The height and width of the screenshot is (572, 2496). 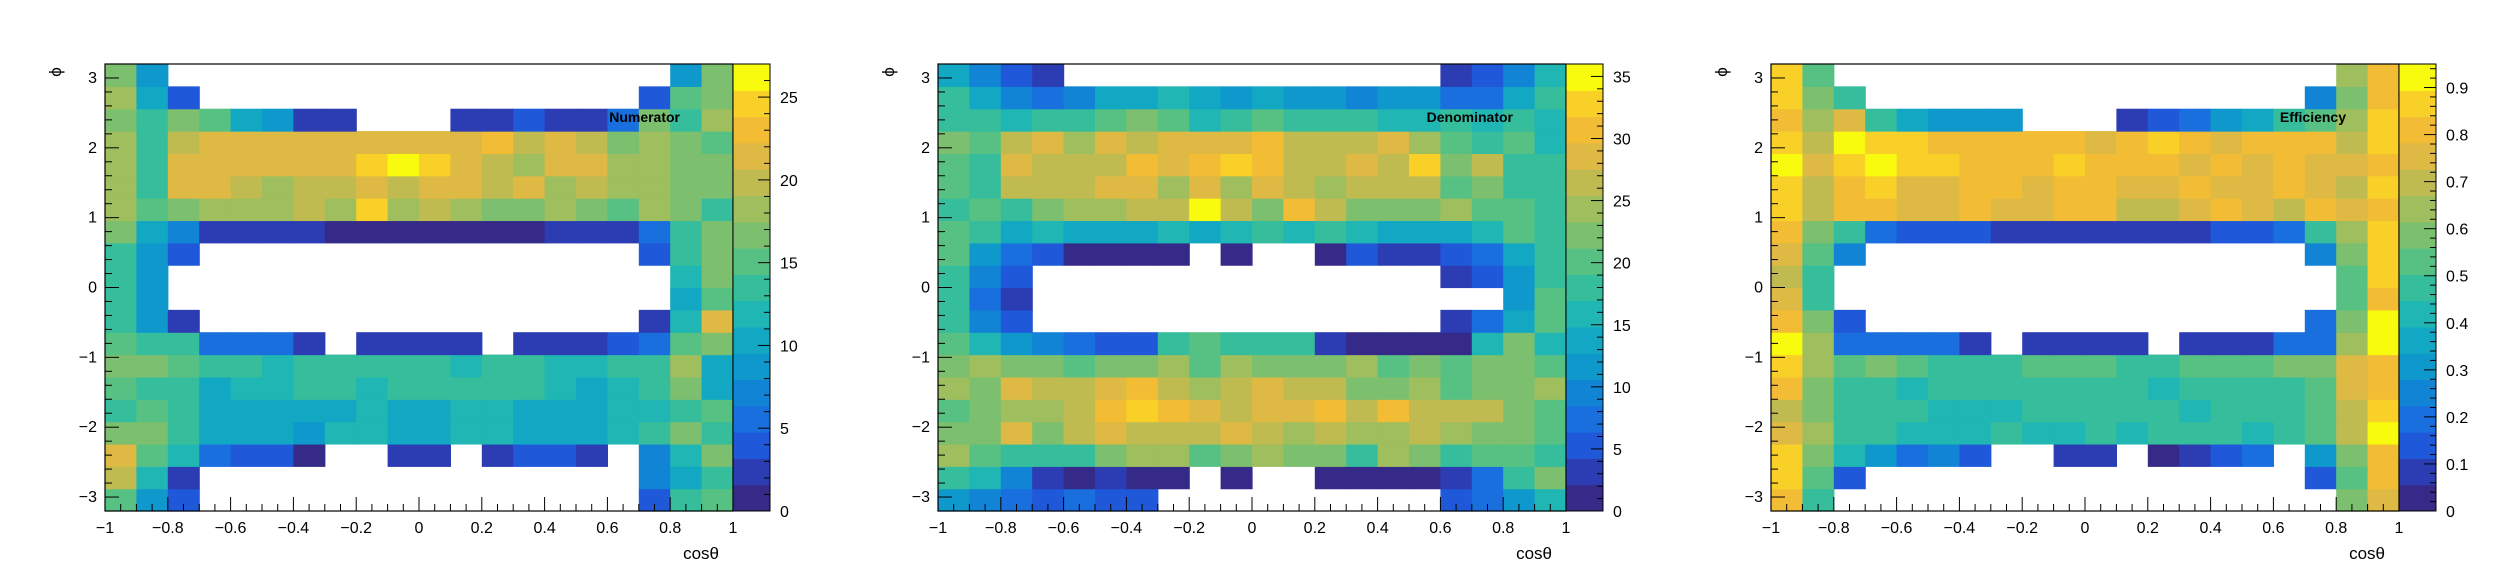 What do you see at coordinates (921, 427) in the screenshot?
I see `y-tick-label: −2` at bounding box center [921, 427].